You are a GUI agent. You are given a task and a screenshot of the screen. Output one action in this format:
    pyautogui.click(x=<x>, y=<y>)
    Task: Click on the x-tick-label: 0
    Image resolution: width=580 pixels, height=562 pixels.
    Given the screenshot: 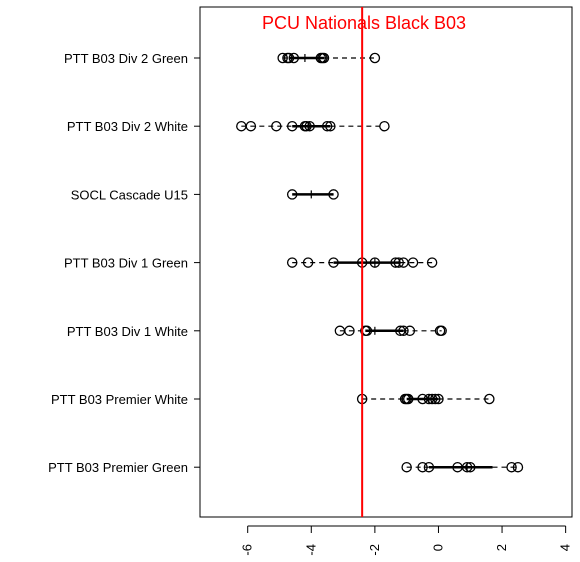 What is the action you would take?
    pyautogui.click(x=437, y=547)
    